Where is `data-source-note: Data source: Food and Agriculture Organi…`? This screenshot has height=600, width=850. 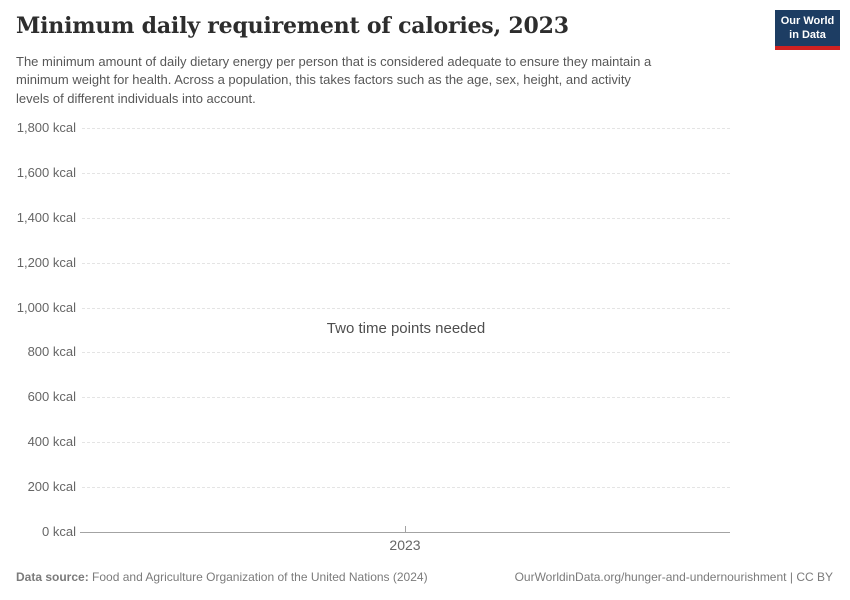
data-source-note: Data source: Food and Agriculture Organi… is located at coordinates (222, 577).